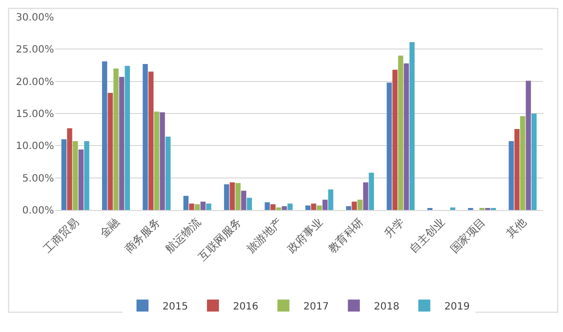  What do you see at coordinates (35, 18) in the screenshot?
I see `y-tick-label: 30.00%` at bounding box center [35, 18].